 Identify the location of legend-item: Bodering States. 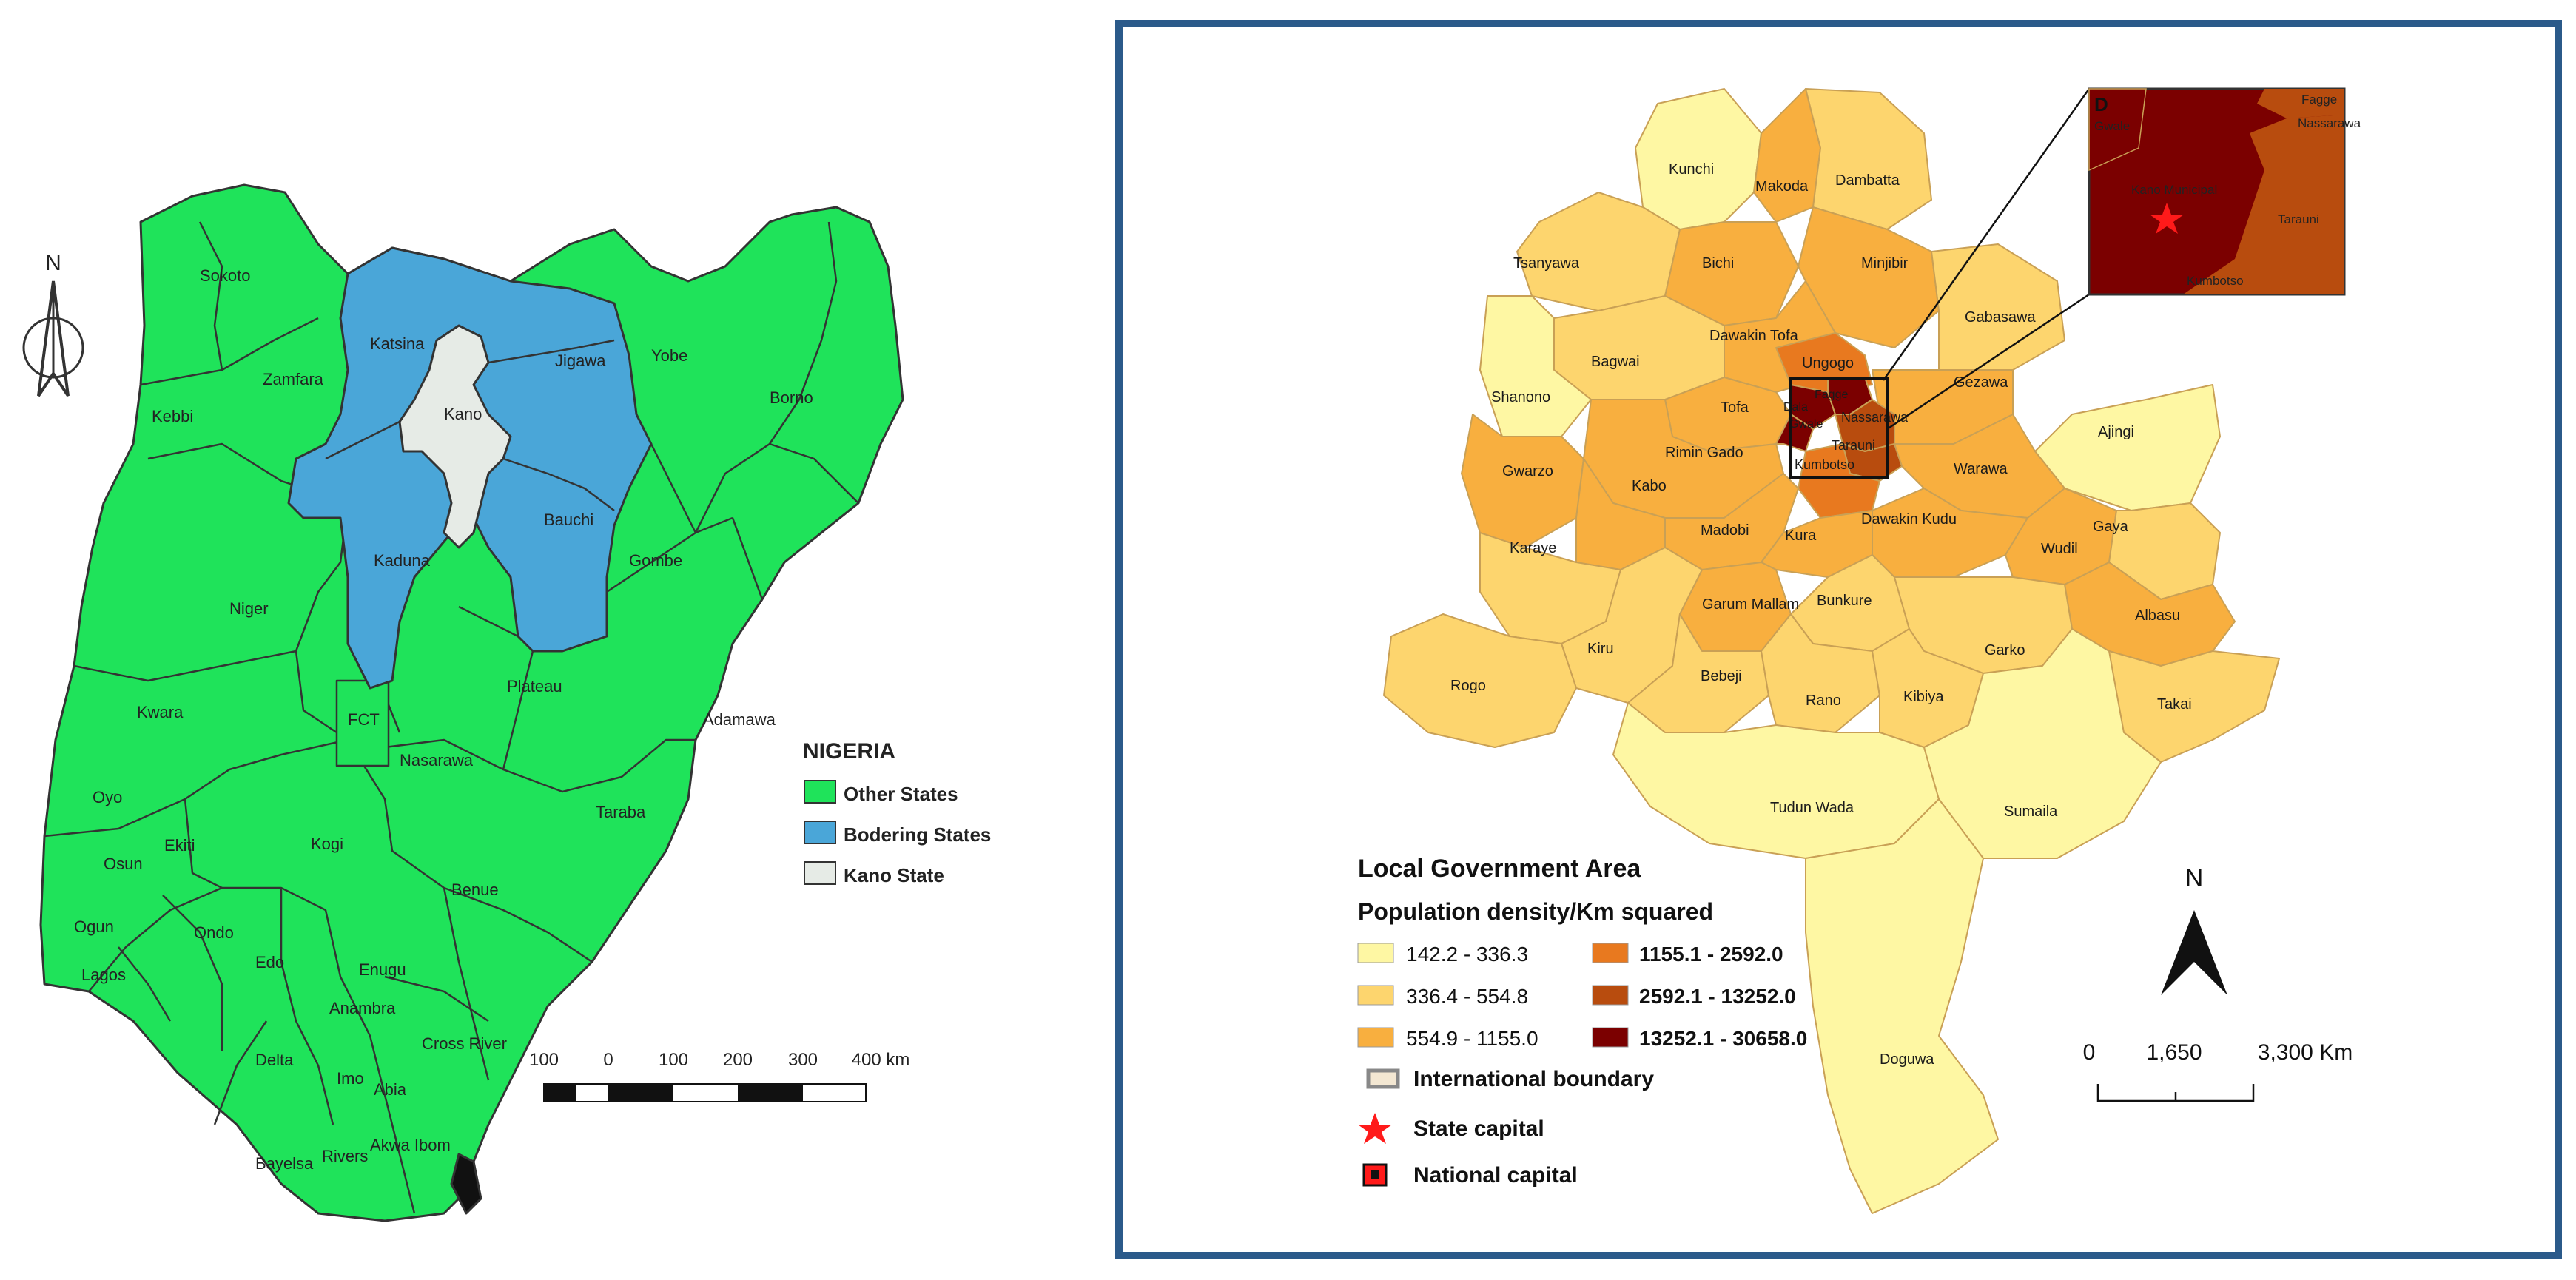
(897, 833).